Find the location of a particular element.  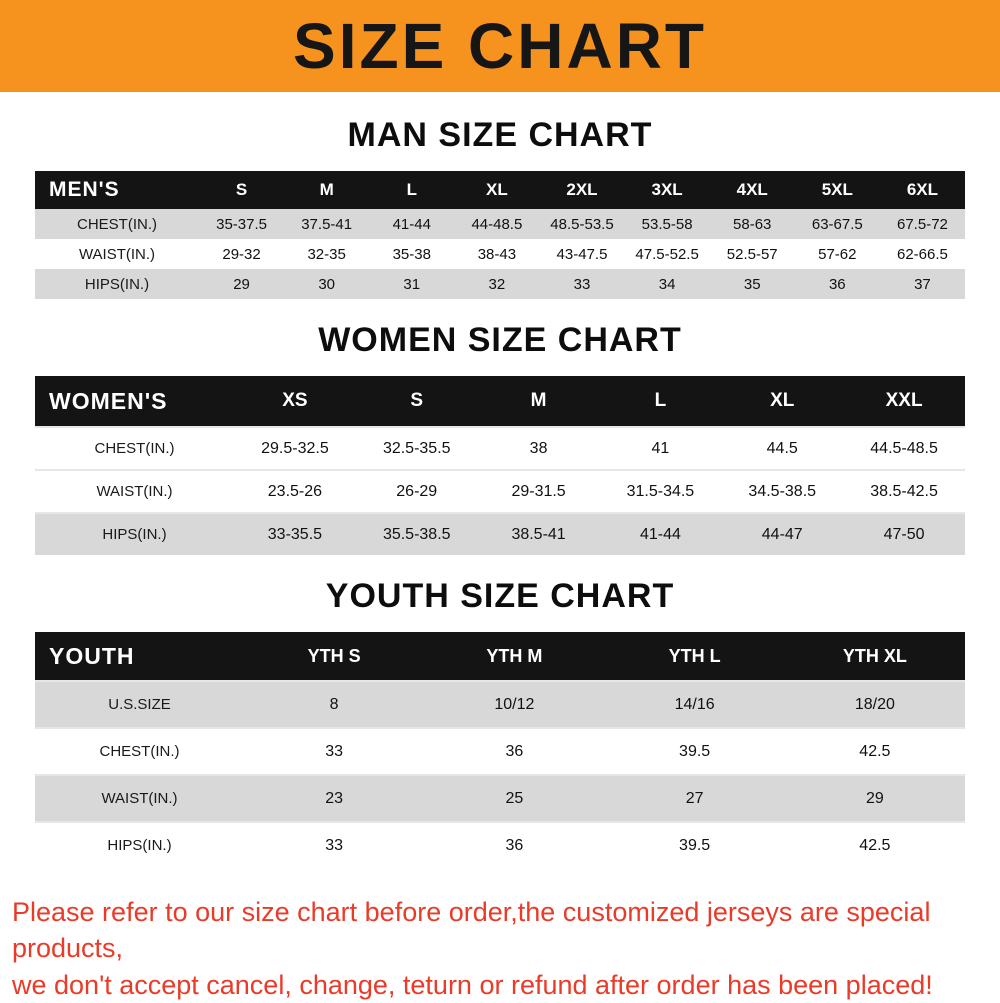

men-size-header: 5XL is located at coordinates (837, 190).